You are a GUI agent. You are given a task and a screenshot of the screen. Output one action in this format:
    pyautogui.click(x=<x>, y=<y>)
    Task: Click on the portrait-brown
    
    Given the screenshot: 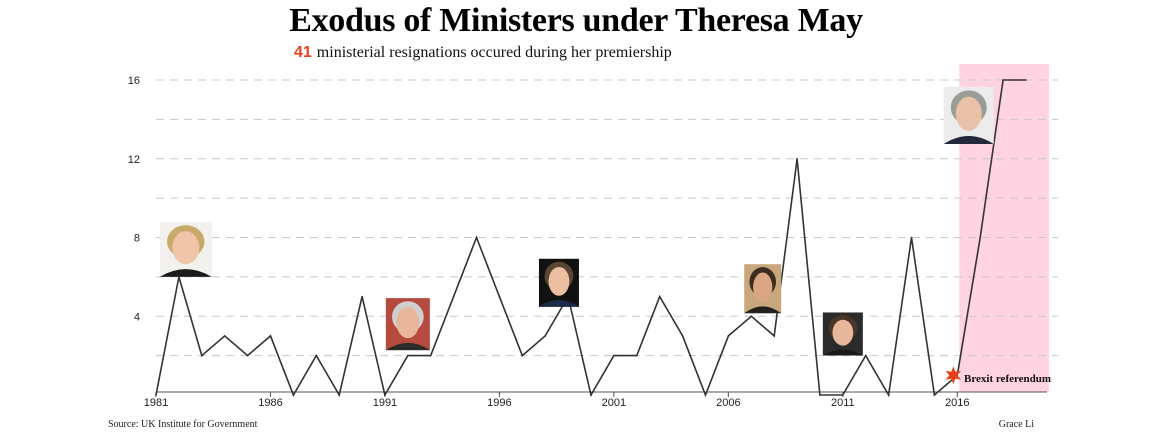 What is the action you would take?
    pyautogui.click(x=763, y=289)
    